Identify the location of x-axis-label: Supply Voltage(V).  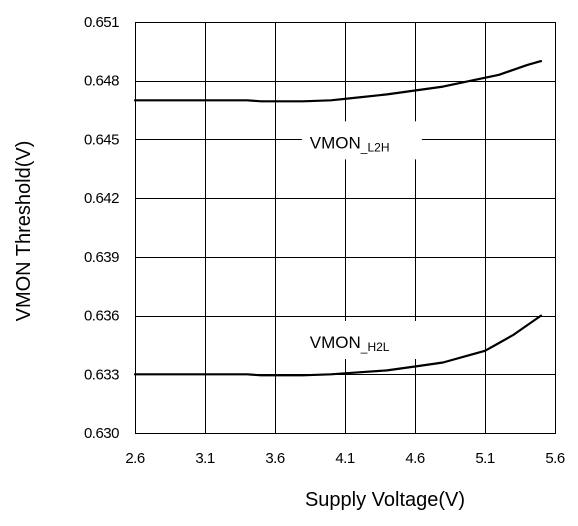
(385, 500).